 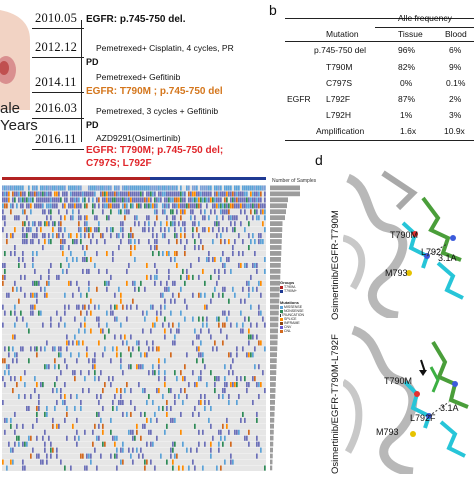 I want to click on panel-letter-b: b, so click(x=273, y=10).